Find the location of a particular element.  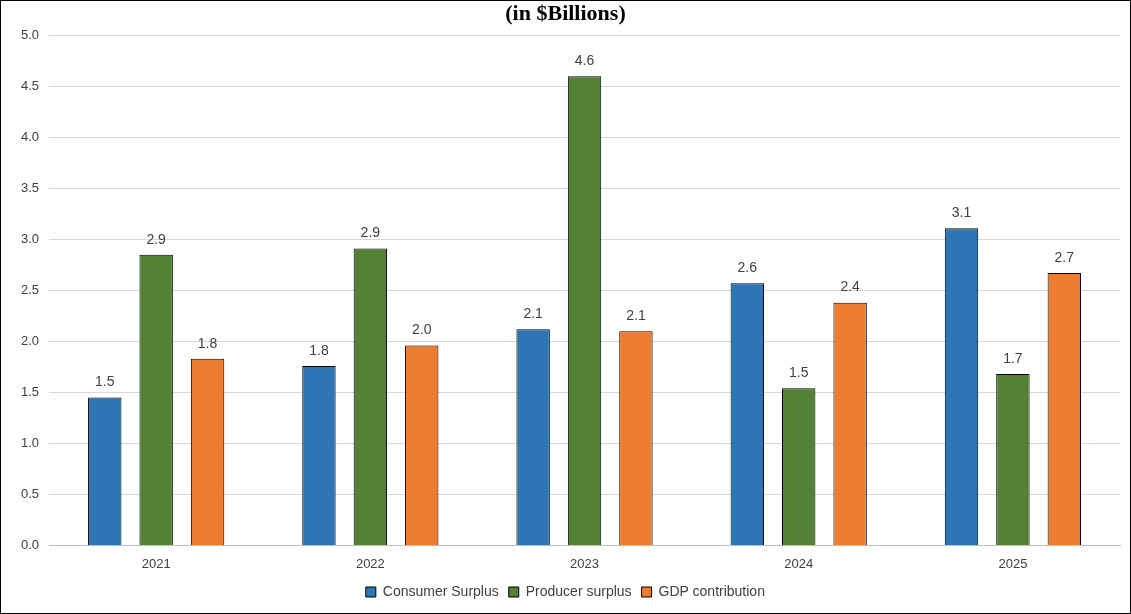

y-tick-label: 5.0 is located at coordinates (30, 34).